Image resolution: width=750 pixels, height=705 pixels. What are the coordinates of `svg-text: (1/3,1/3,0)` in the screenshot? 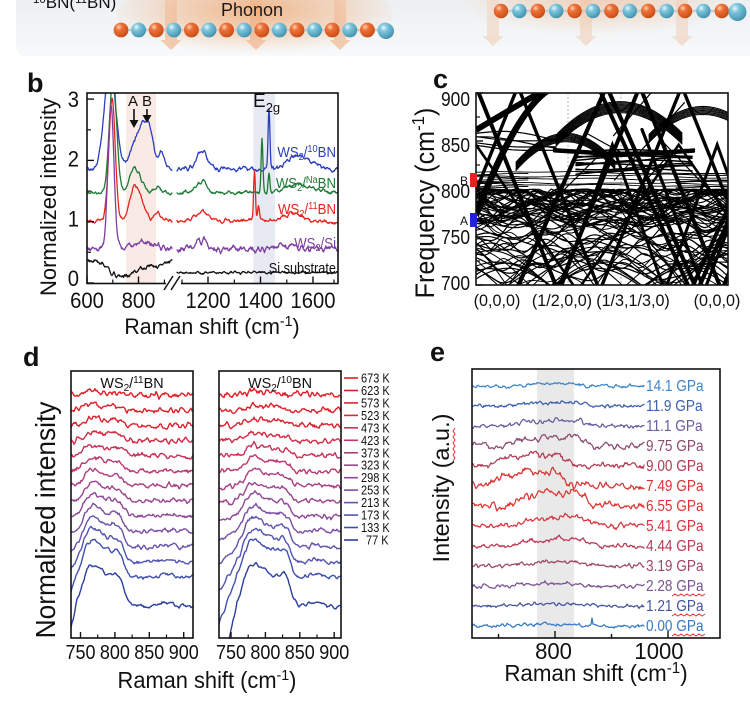 It's located at (633, 300).